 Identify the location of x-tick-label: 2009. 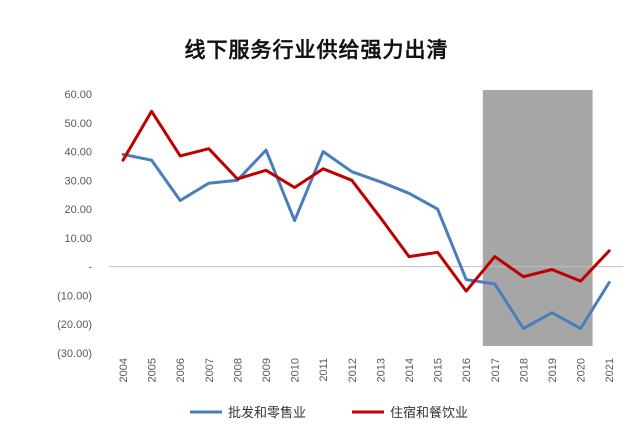
(267, 370).